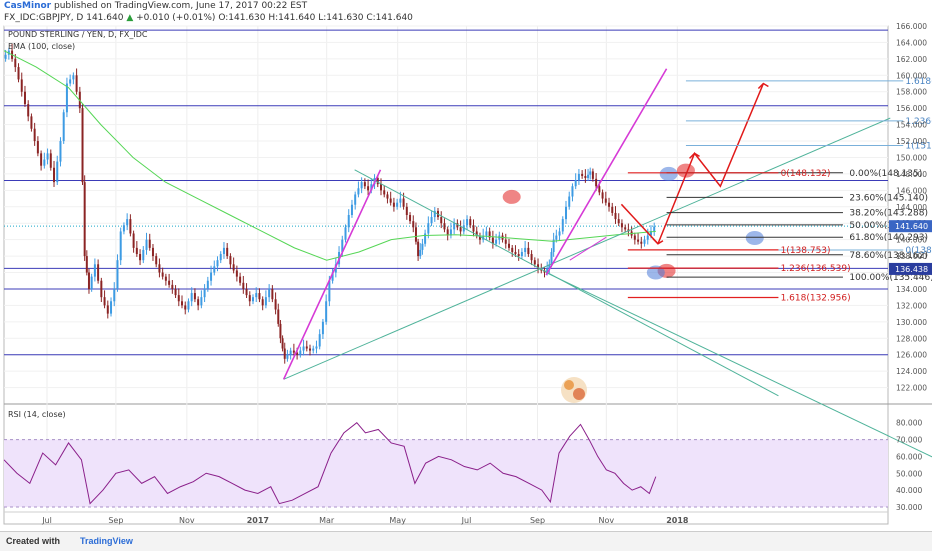 This screenshot has width=932, height=551. I want to click on price-axis-tick: 124.000, so click(911, 371).